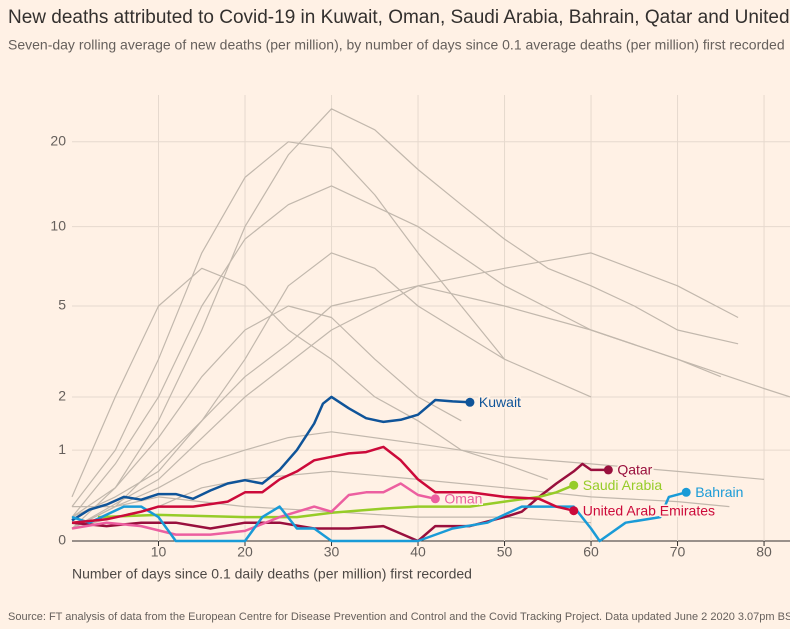 Image resolution: width=790 pixels, height=629 pixels. Describe the element at coordinates (58, 225) in the screenshot. I see `y-tick-label: 10` at that location.